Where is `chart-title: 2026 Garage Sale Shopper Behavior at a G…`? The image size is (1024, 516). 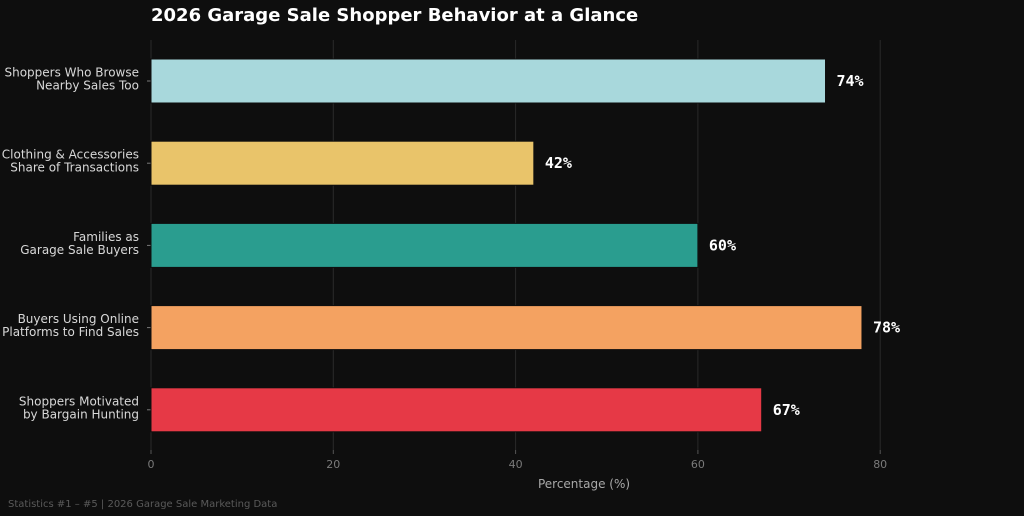
chart-title: 2026 Garage Sale Shopper Behavior at a G… is located at coordinates (394, 15).